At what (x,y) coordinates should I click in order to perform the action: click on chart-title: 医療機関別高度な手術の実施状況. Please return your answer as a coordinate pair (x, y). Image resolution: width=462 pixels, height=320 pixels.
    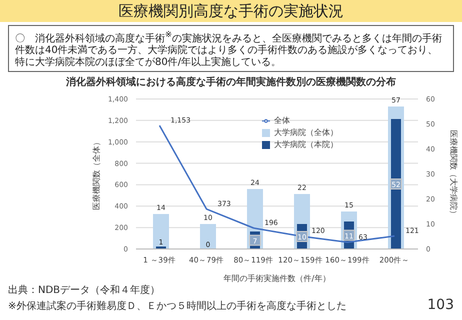
    Looking at the image, I should click on (231, 11).